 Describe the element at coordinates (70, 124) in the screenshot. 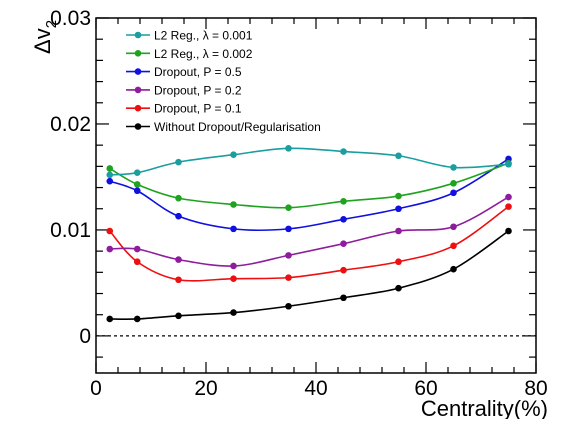

I see `y-tick-label: 0.02` at that location.